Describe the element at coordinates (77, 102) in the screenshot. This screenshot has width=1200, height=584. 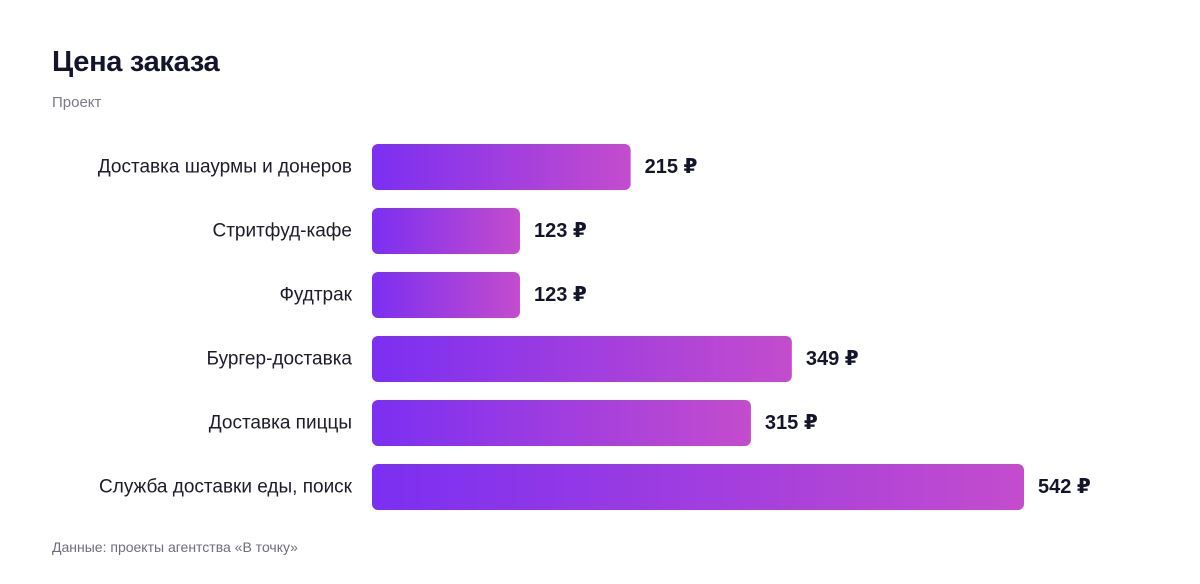
I see `chart-subtitle: Проект` at that location.